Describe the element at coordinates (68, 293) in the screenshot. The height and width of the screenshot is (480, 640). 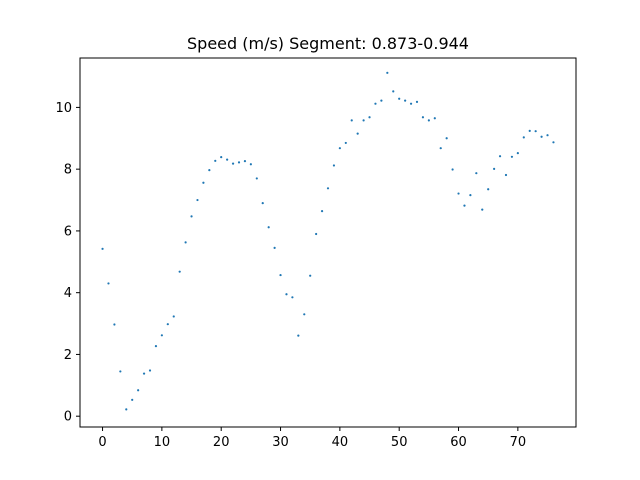
I see `y-tick-label: 4` at that location.